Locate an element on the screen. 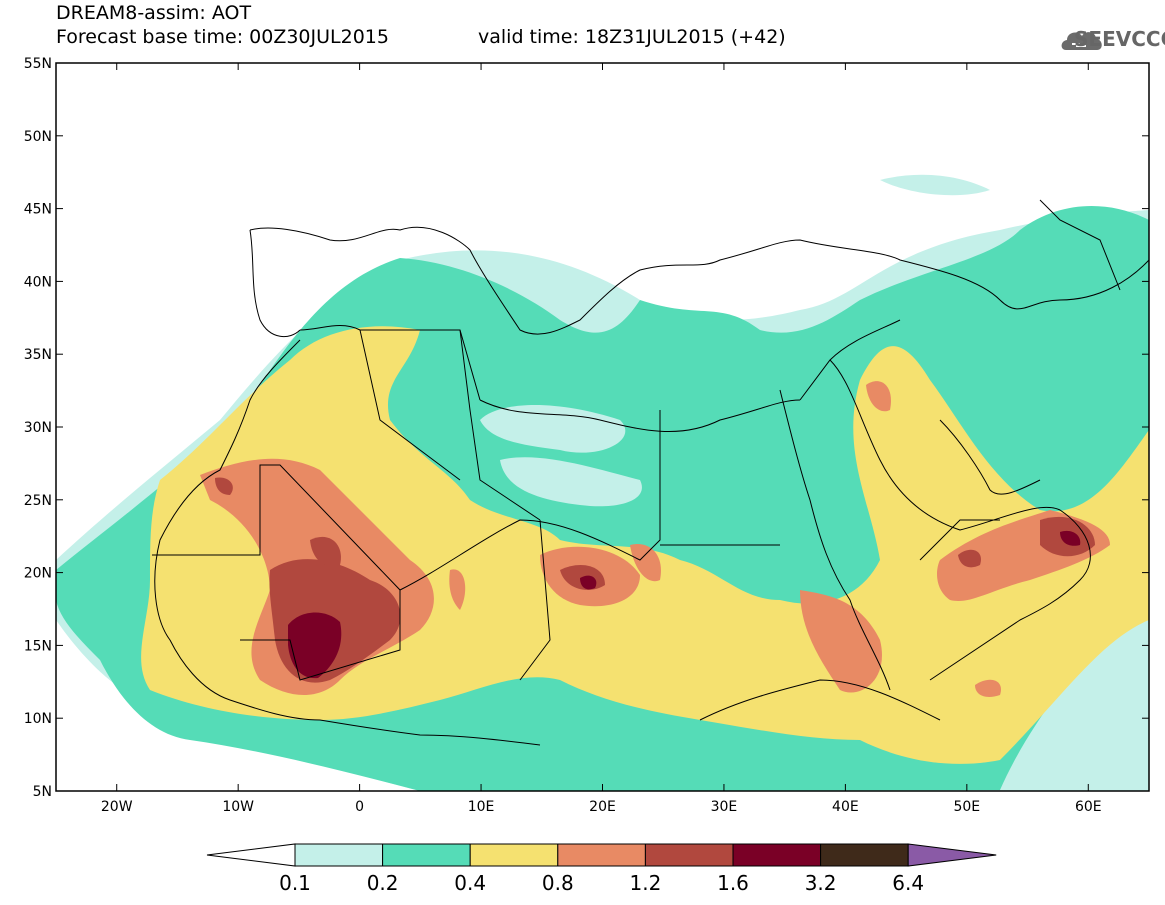 Image resolution: width=1165 pixels, height=905 pixels. lon-label: 20W is located at coordinates (117, 807).